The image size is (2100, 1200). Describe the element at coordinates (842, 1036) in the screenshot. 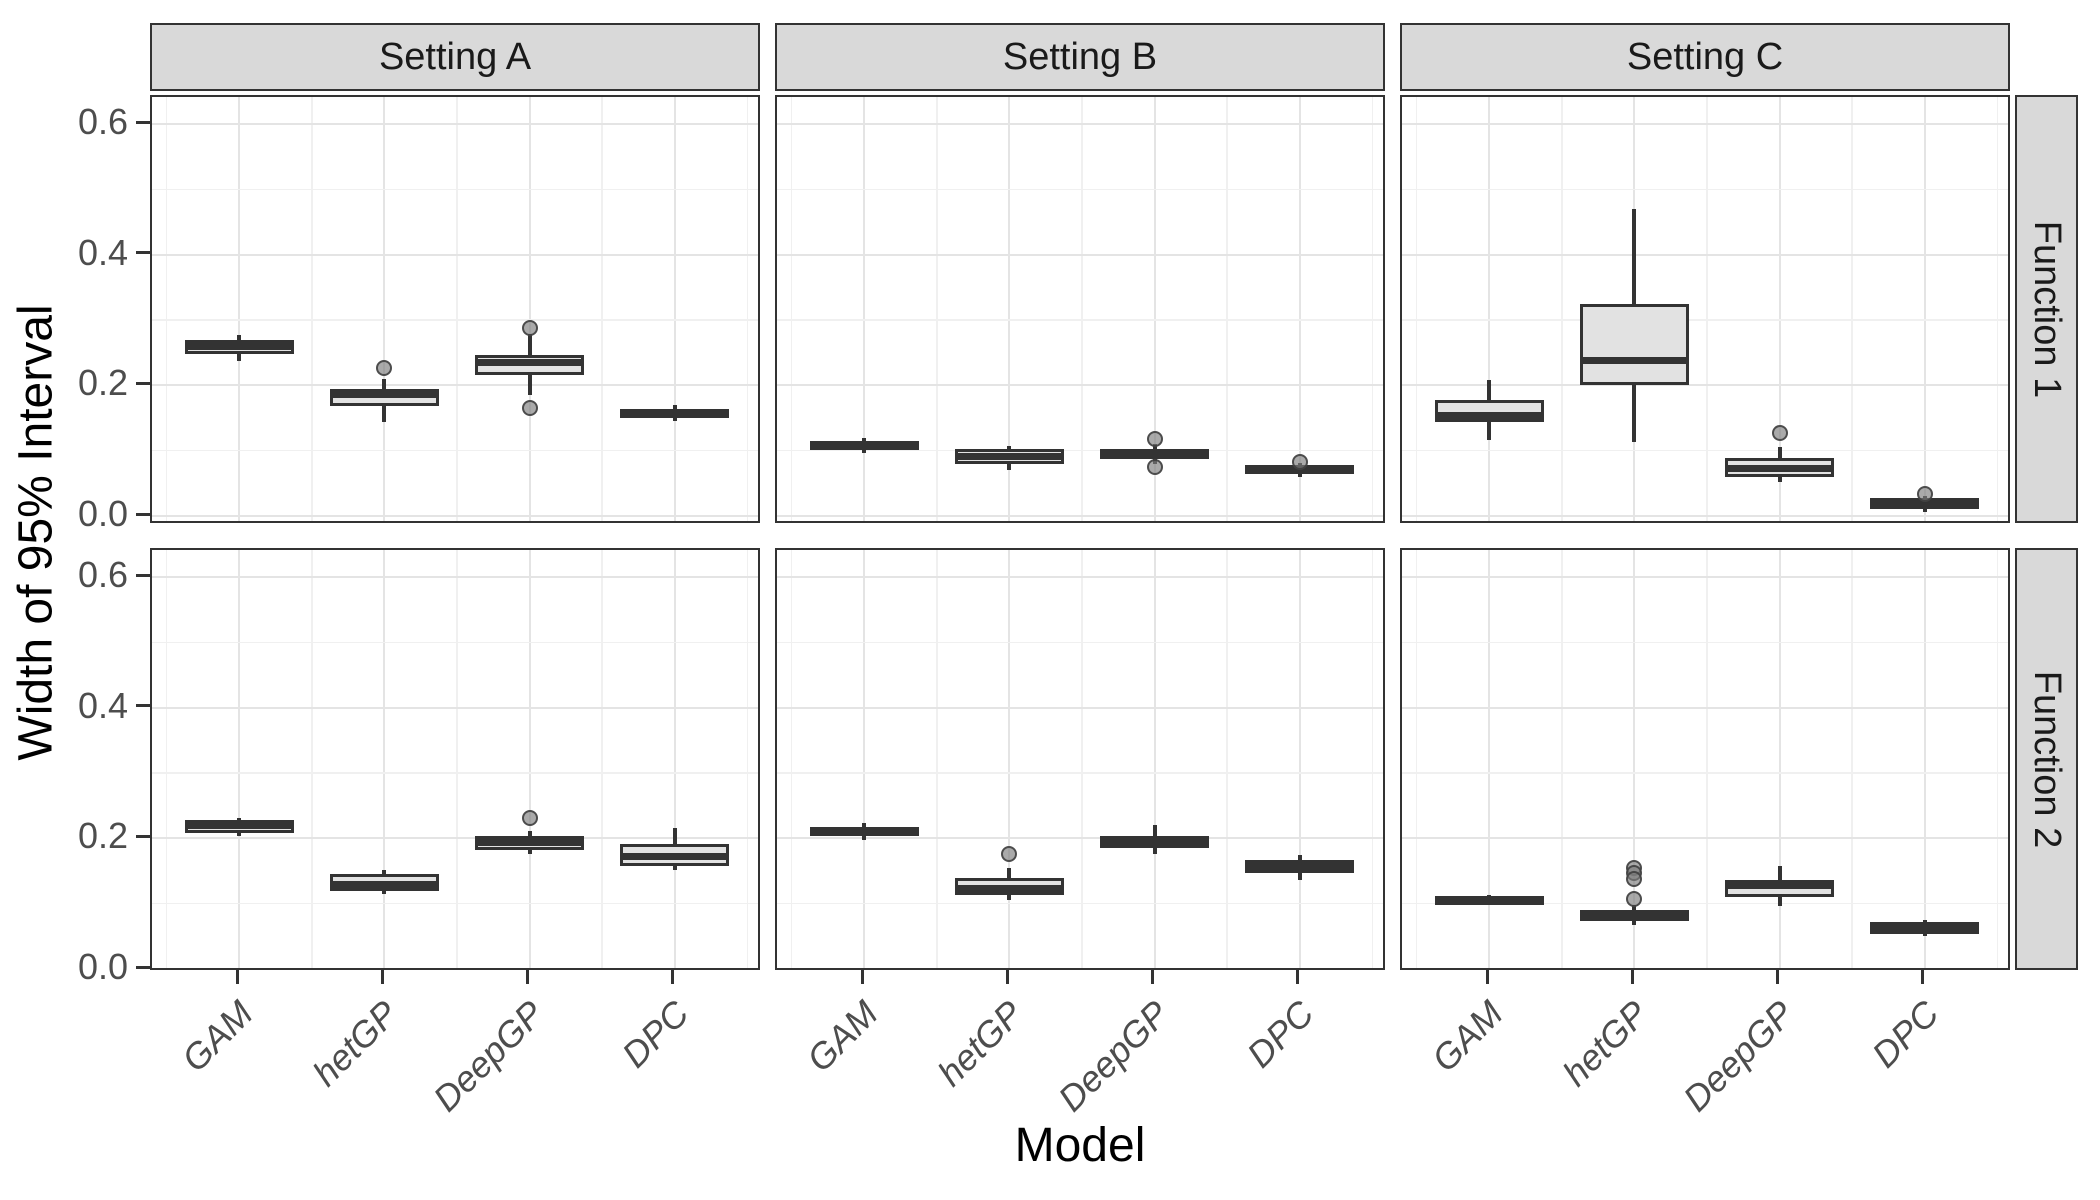

I see `x-tick-label: GAM` at that location.